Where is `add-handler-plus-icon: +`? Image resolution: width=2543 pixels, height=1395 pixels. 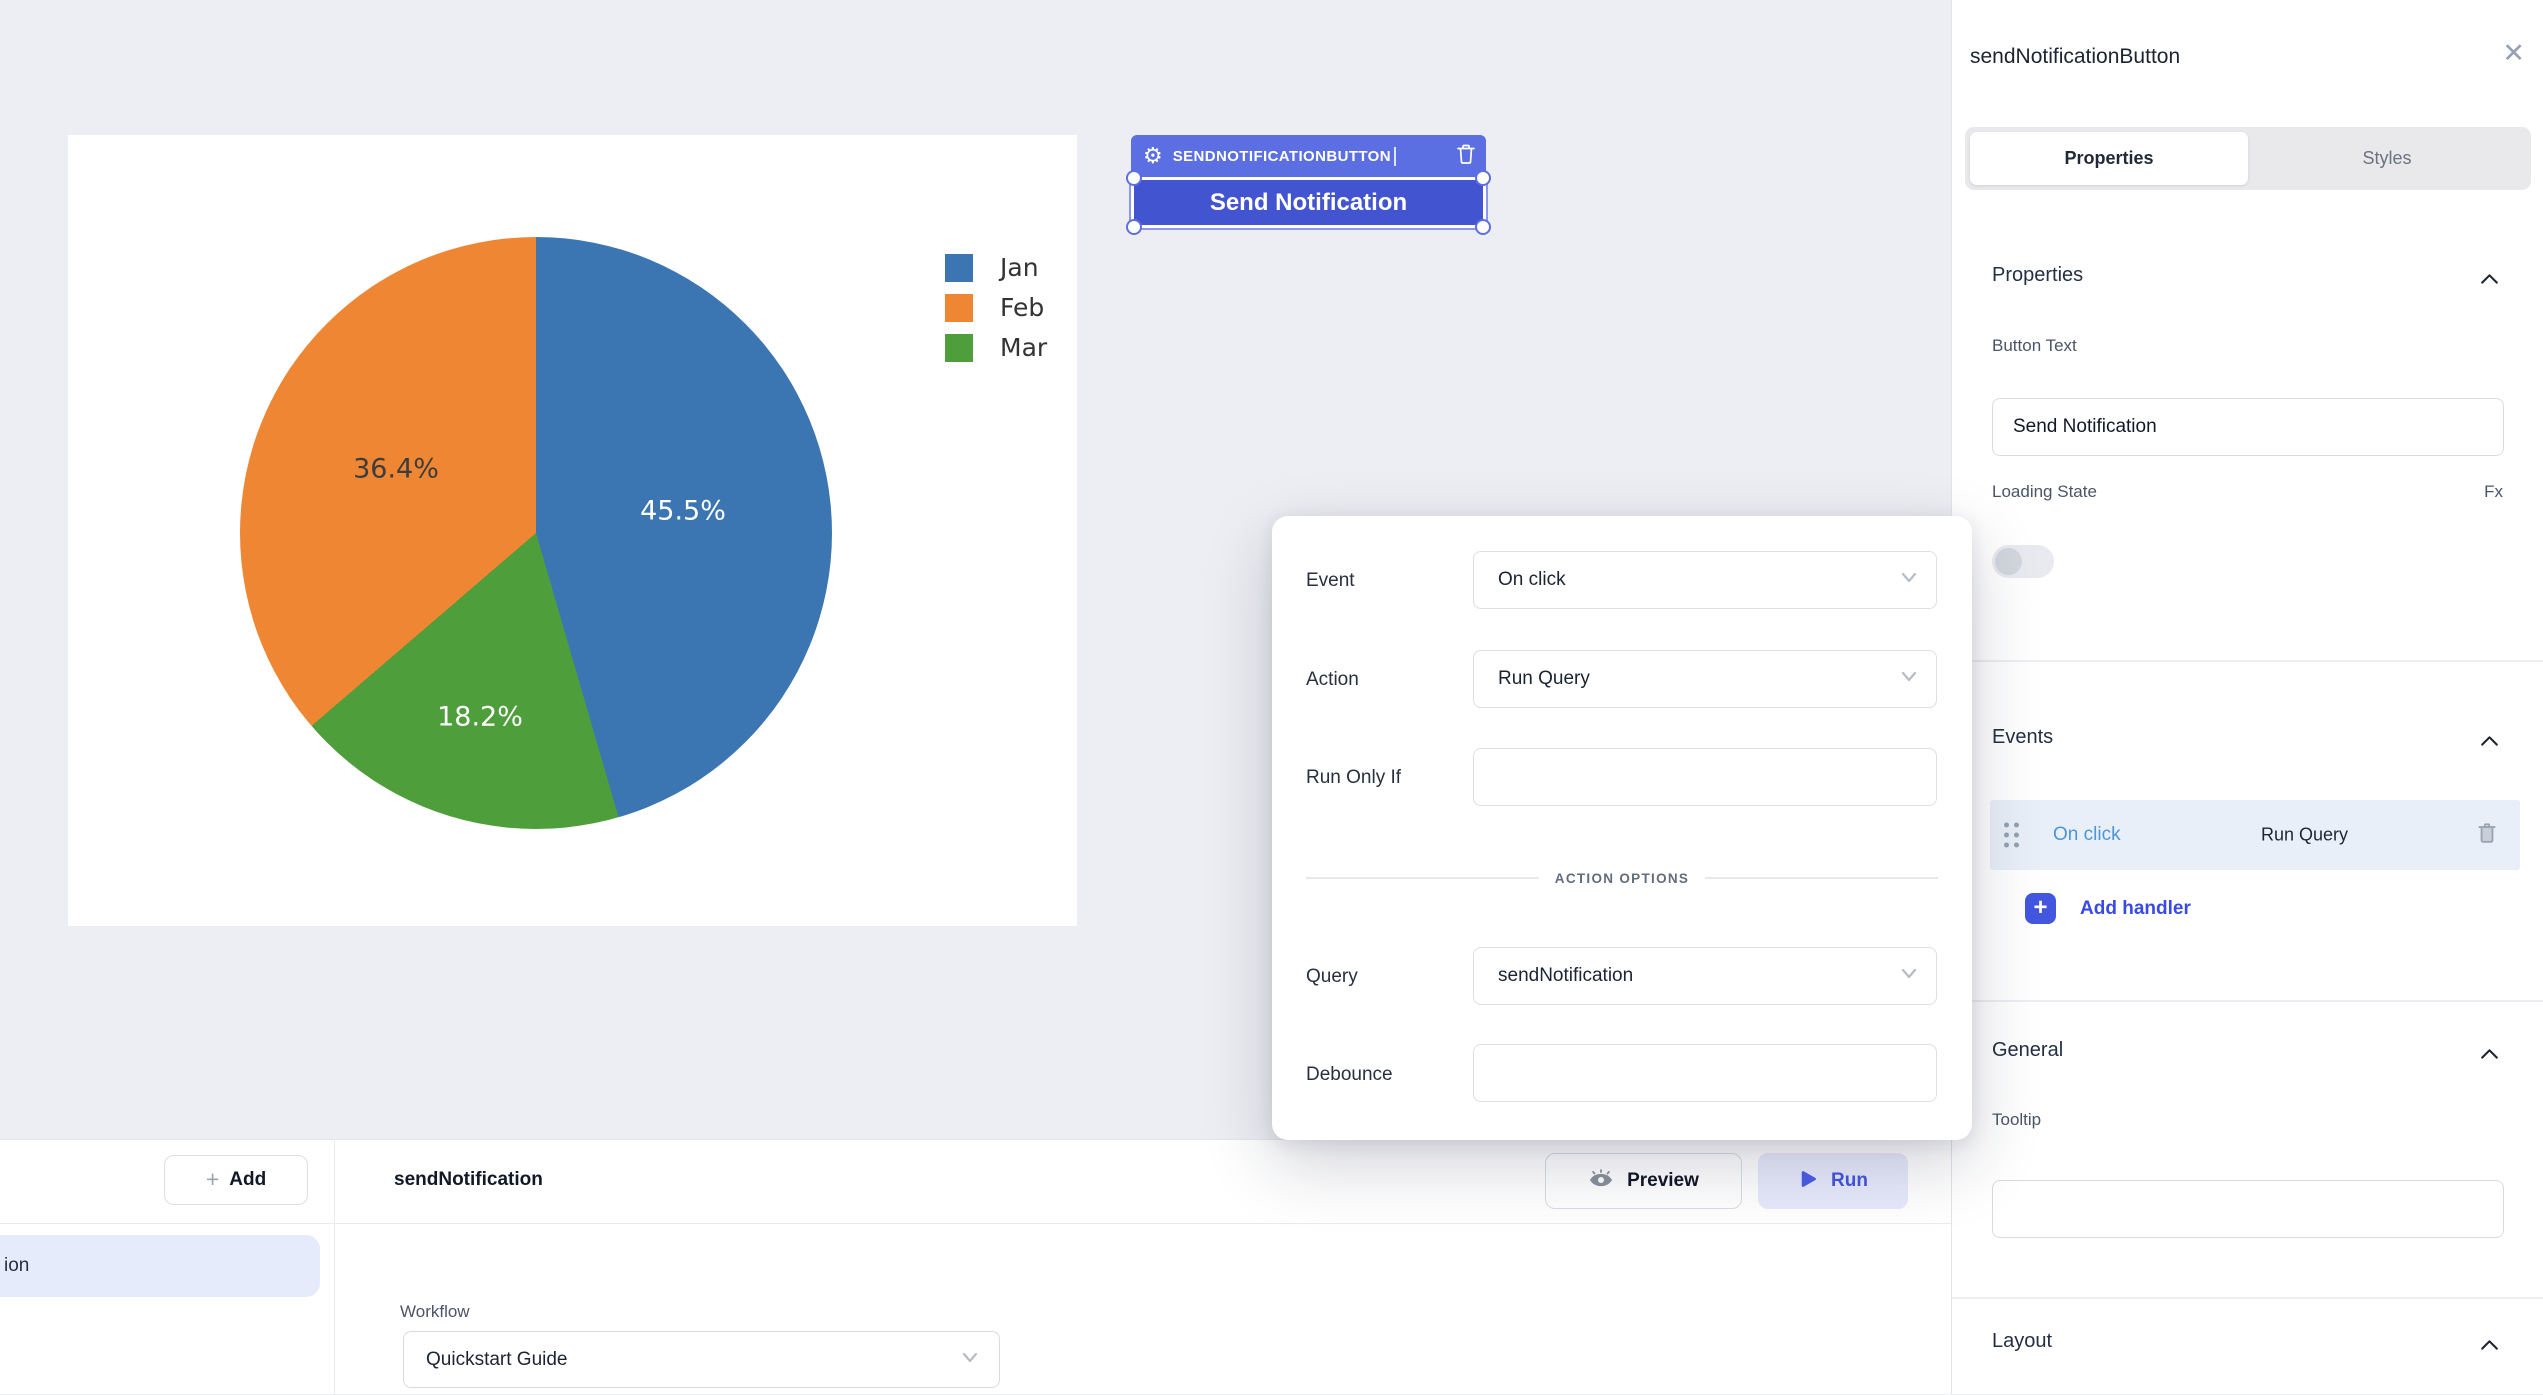 add-handler-plus-icon: + is located at coordinates (2040, 908).